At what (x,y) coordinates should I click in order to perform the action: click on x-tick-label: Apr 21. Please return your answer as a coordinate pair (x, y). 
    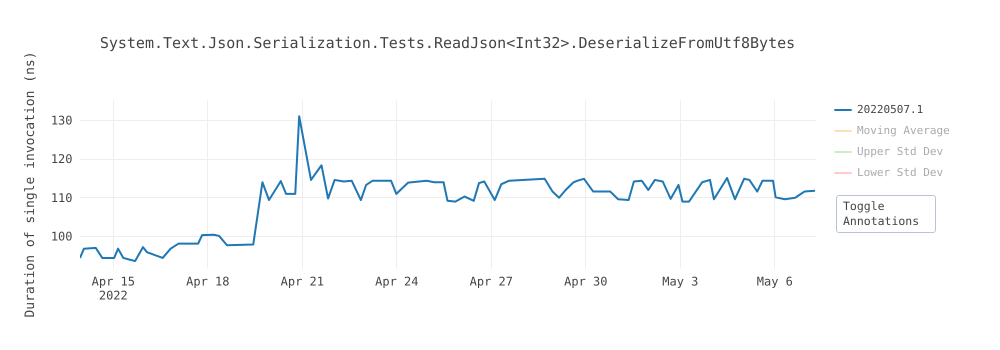
    Looking at the image, I should click on (302, 281).